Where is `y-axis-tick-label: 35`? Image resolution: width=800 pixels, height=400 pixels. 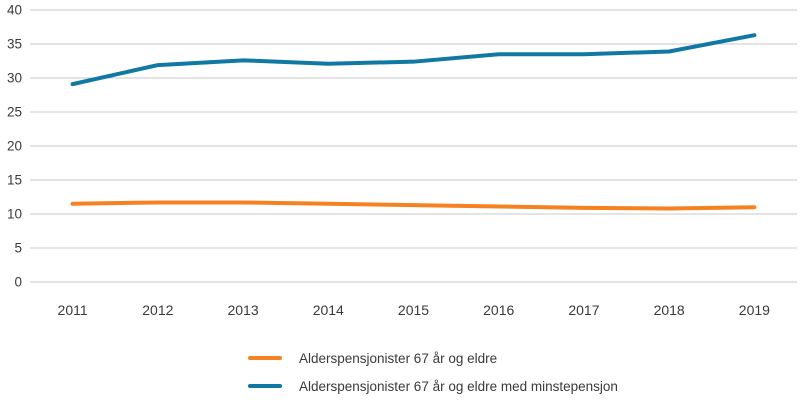
y-axis-tick-label: 35 is located at coordinates (14, 44).